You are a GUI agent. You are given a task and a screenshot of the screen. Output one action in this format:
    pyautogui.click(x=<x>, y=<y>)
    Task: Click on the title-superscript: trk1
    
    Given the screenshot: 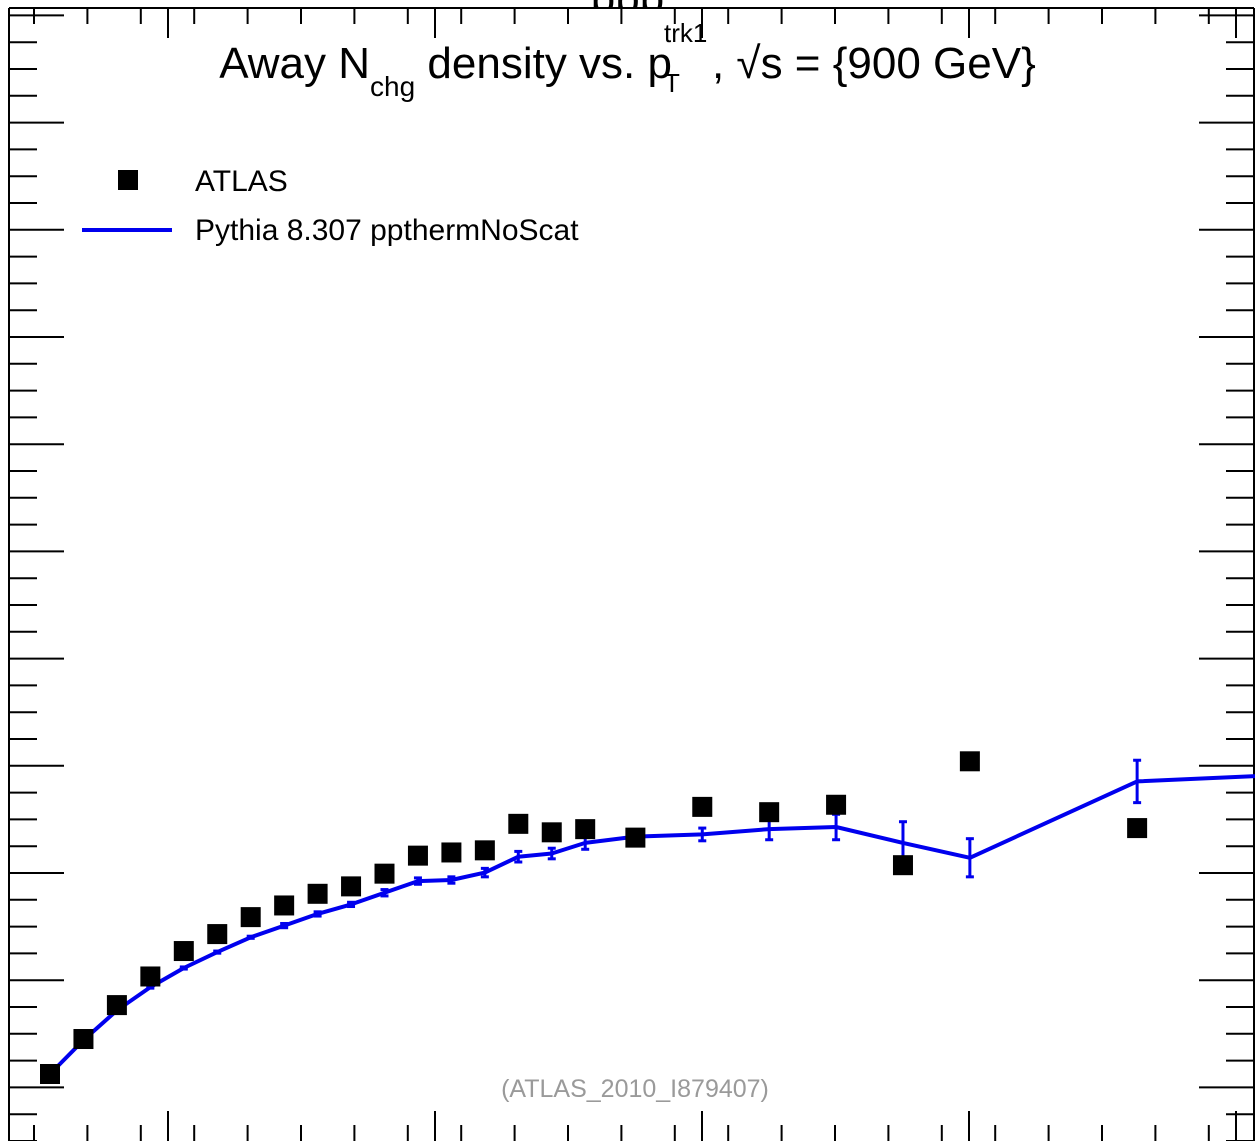 What is the action you would take?
    pyautogui.click(x=685, y=33)
    